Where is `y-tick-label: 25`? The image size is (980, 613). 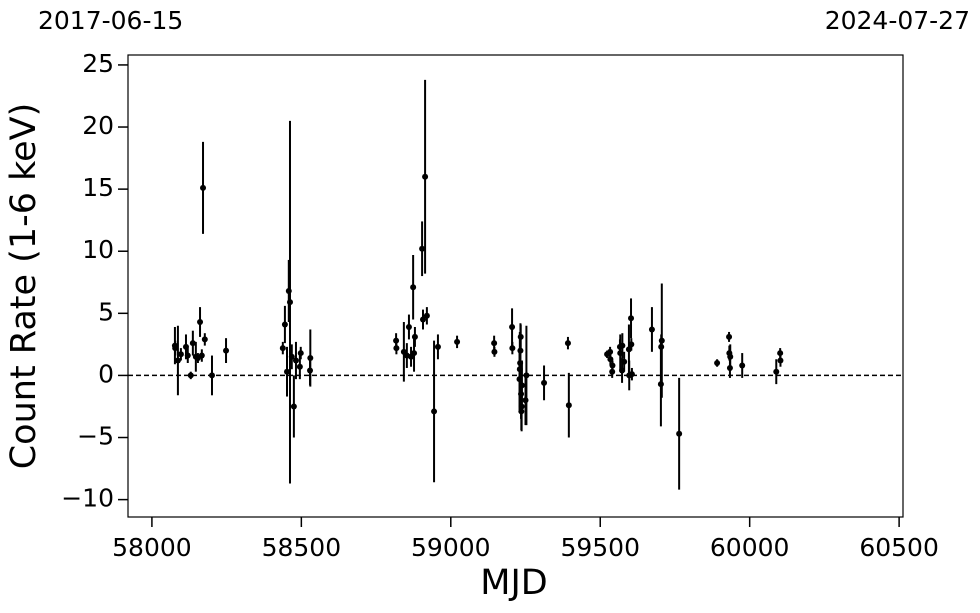 y-tick-label: 25 is located at coordinates (98, 63).